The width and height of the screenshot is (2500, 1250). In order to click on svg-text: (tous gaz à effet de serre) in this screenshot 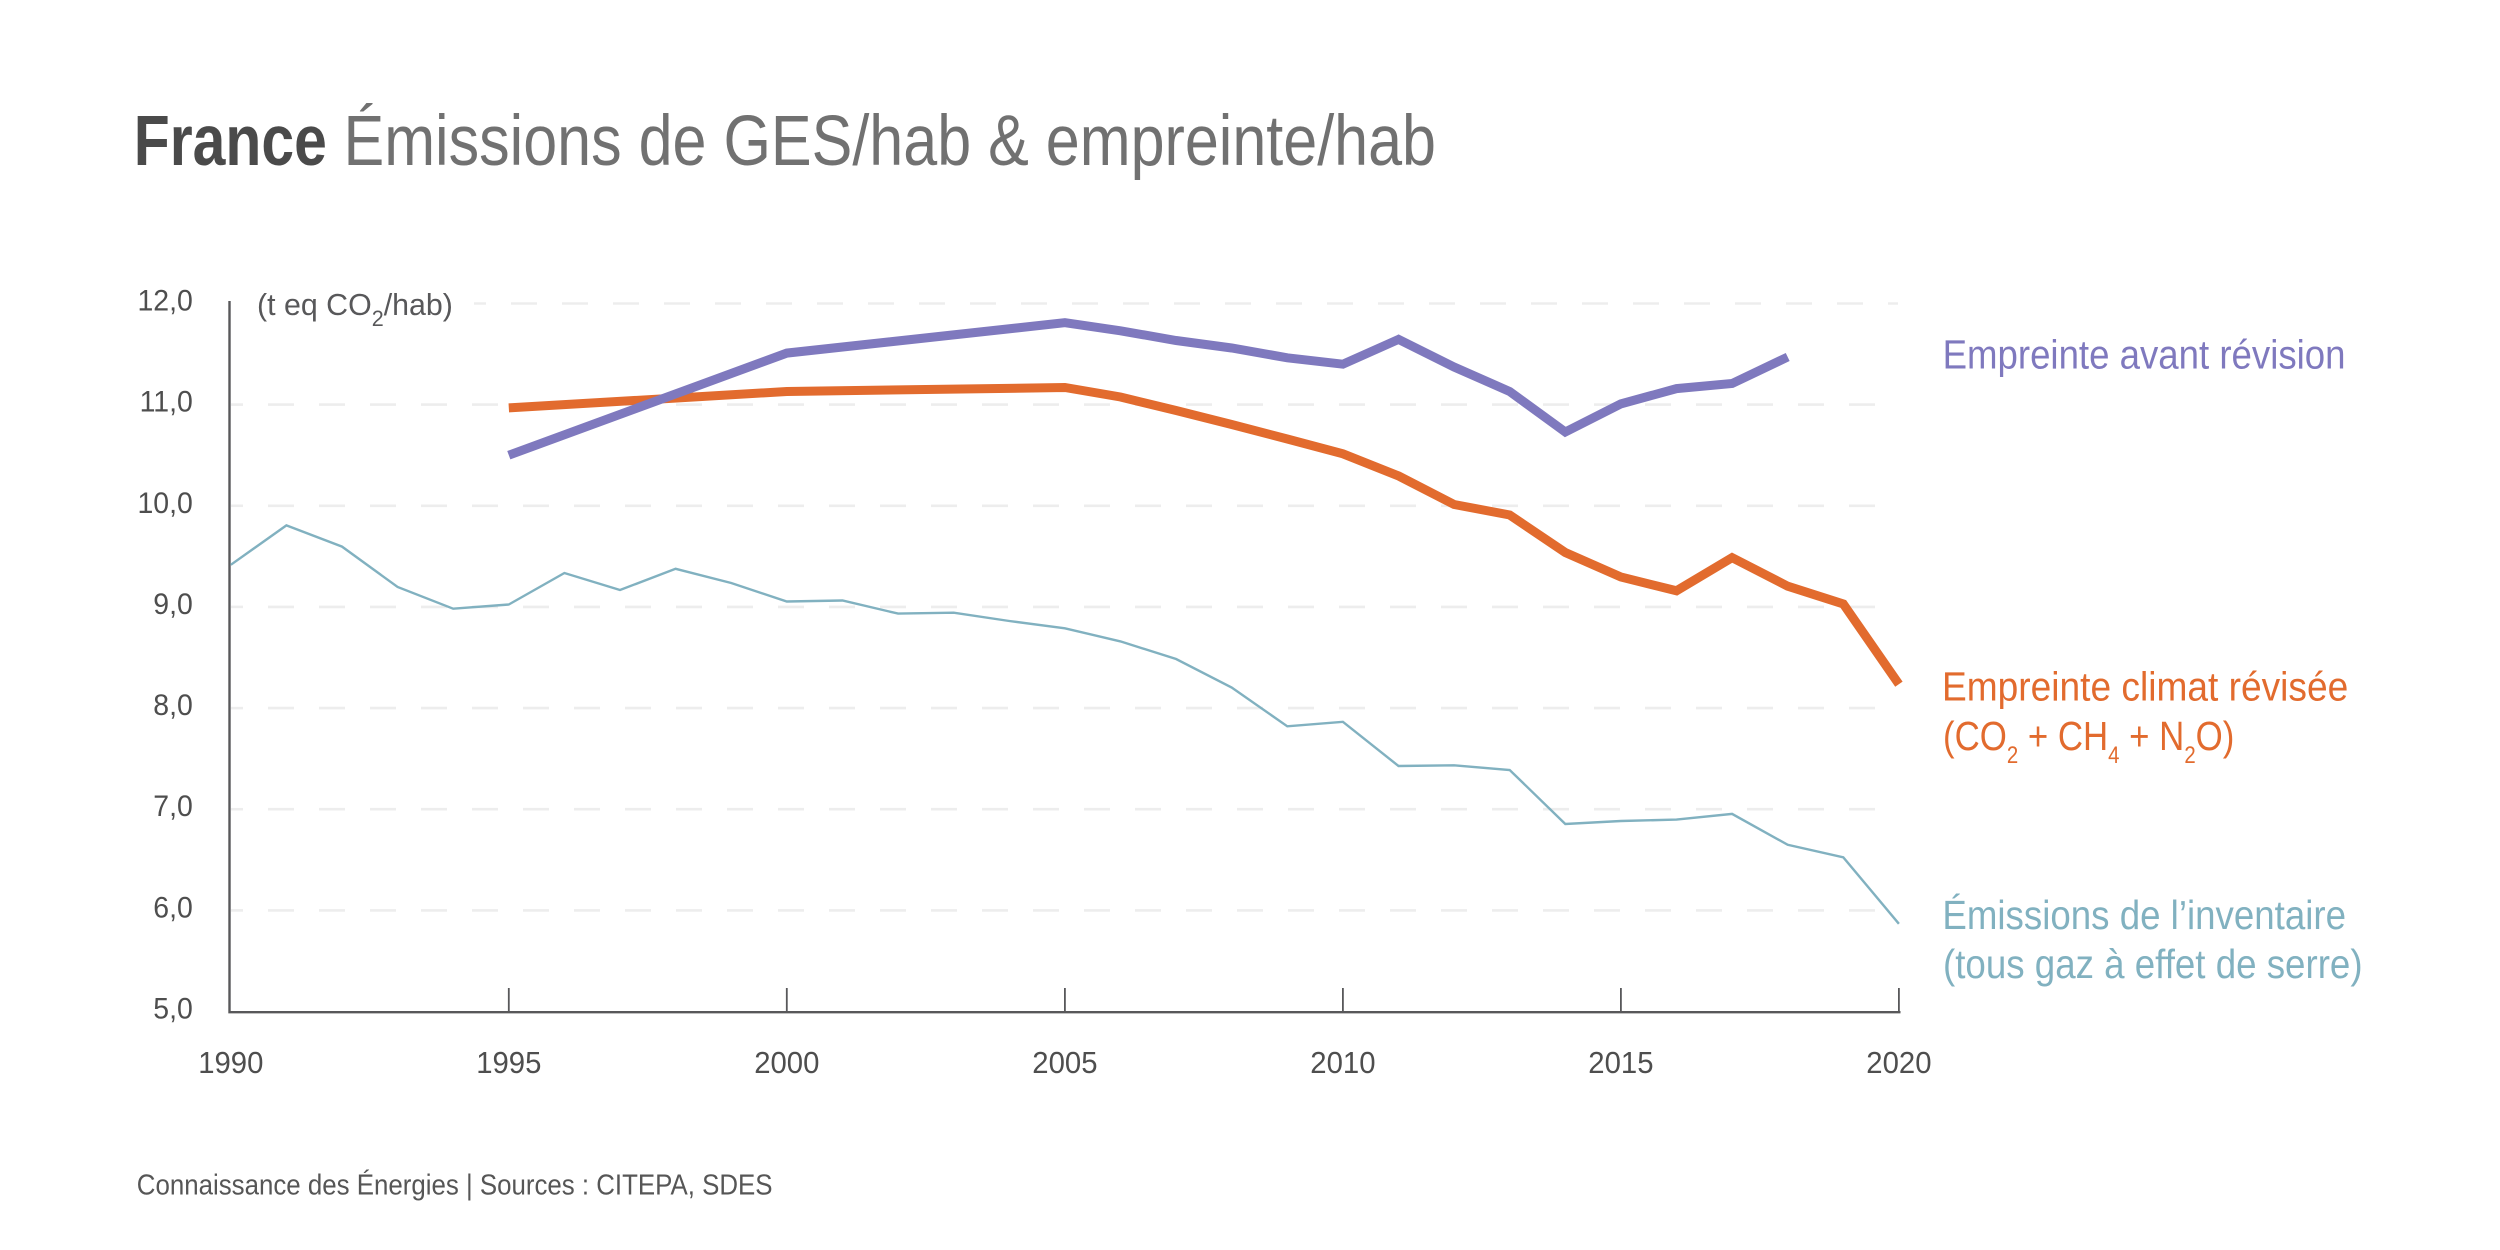, I will do `click(2153, 964)`.